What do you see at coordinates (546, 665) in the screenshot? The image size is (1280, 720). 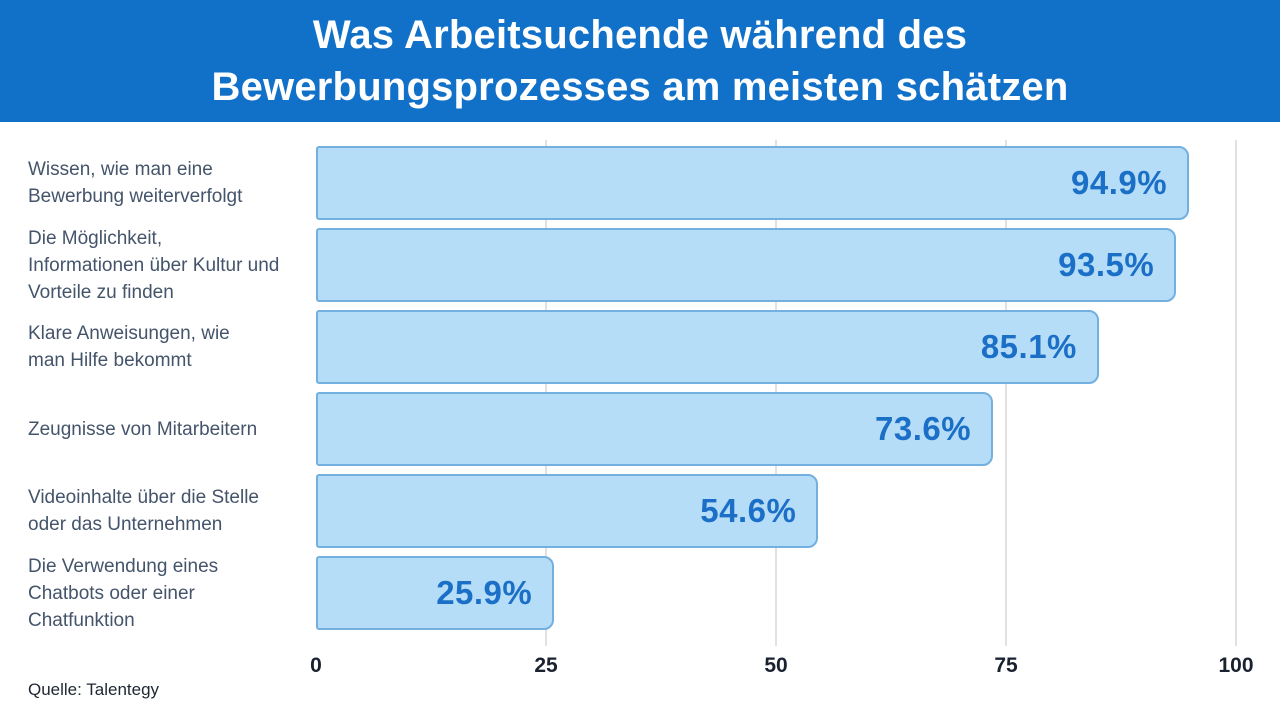 I see `x-tick-label: 25` at bounding box center [546, 665].